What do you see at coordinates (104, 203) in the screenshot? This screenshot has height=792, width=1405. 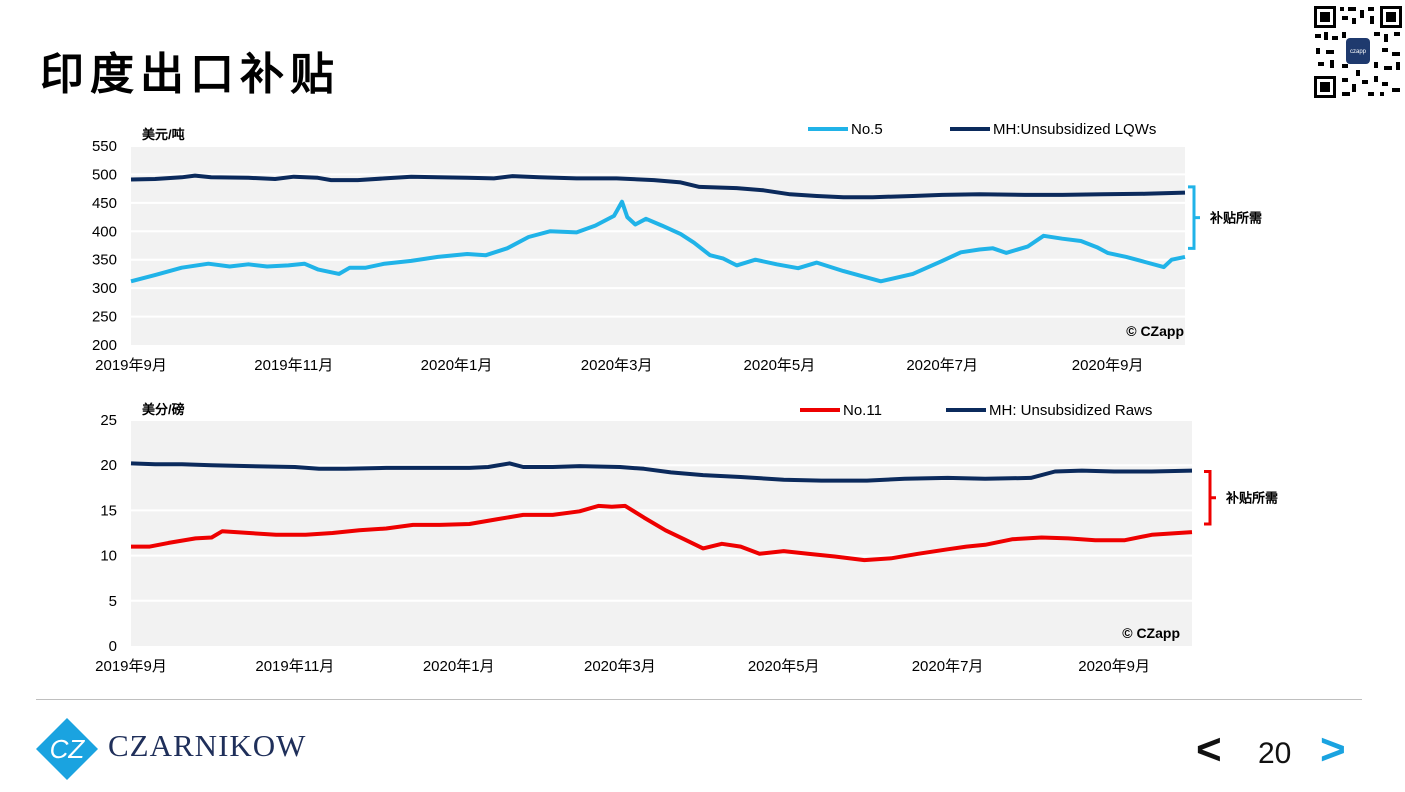 I see `y-tick-label: 450` at bounding box center [104, 203].